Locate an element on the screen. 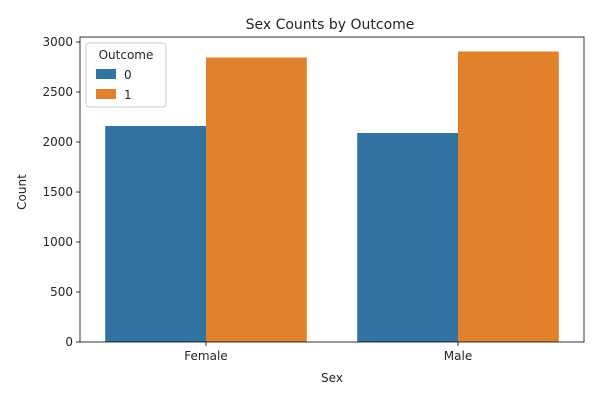  x-tick-label: Female is located at coordinates (205, 356).